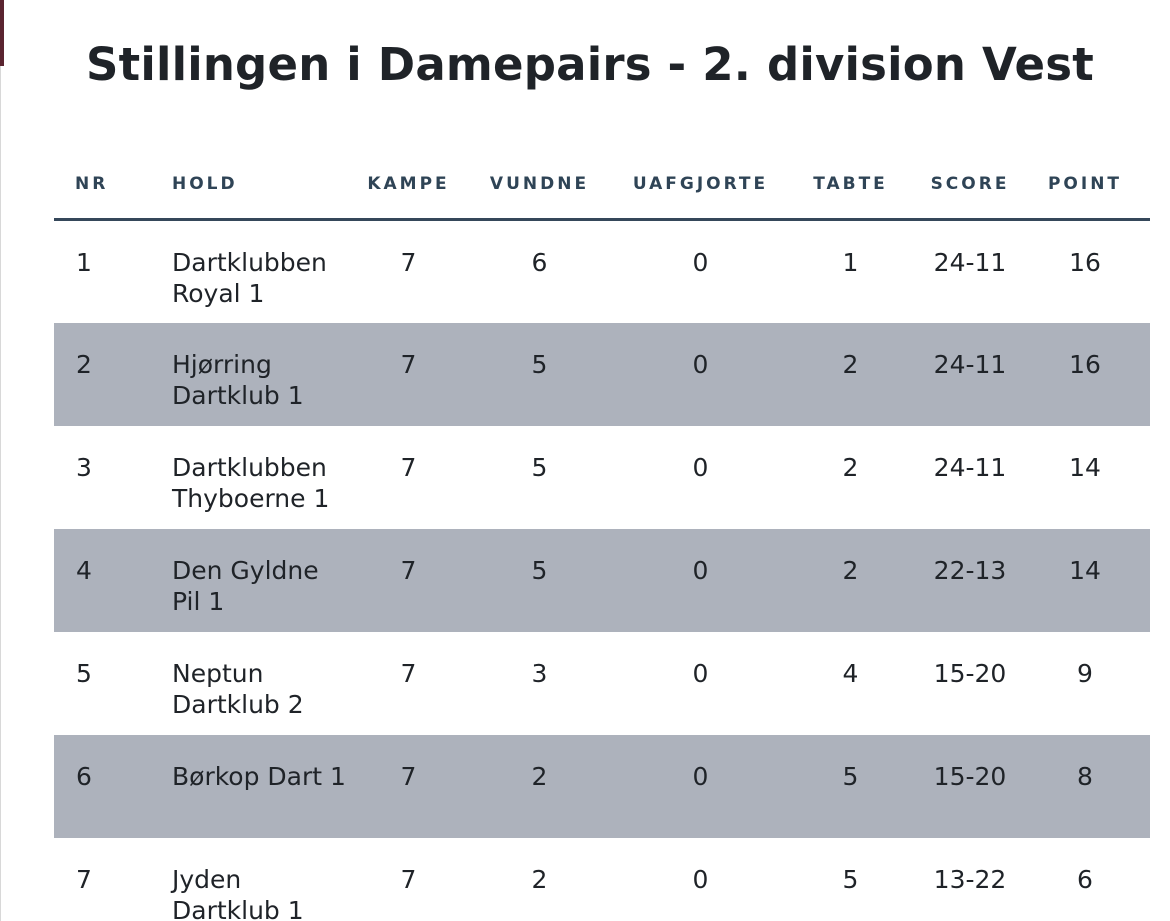 The image size is (1170, 921). Describe the element at coordinates (850, 185) in the screenshot. I see `column-header-tabte: TABTE` at that location.